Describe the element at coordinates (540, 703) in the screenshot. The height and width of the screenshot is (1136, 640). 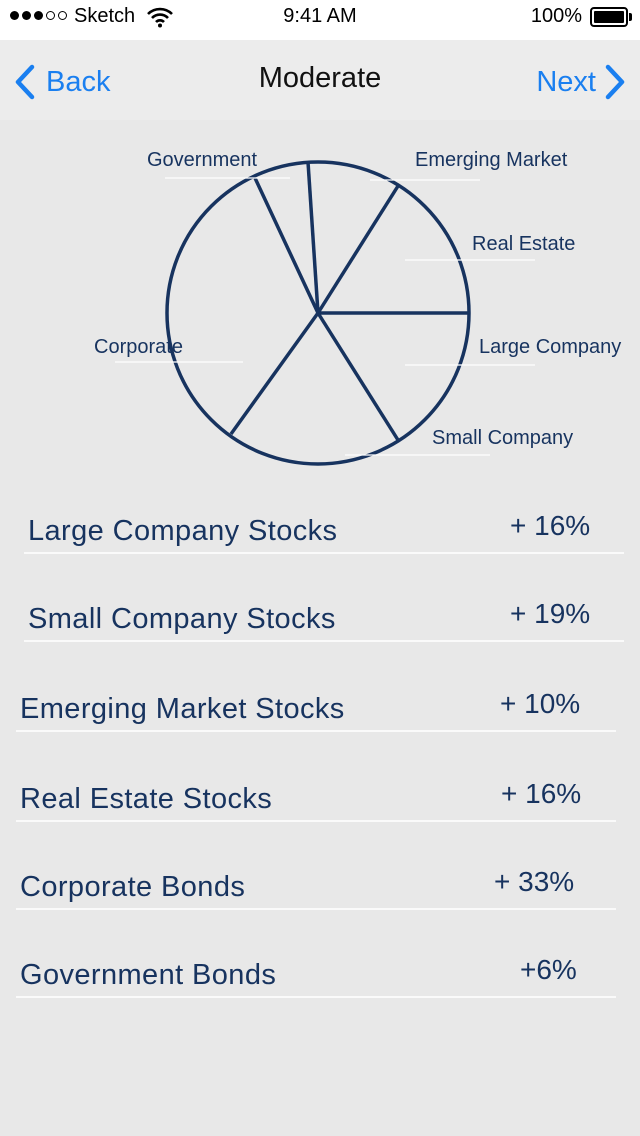
I see `allocation-percentage: + 10%` at that location.